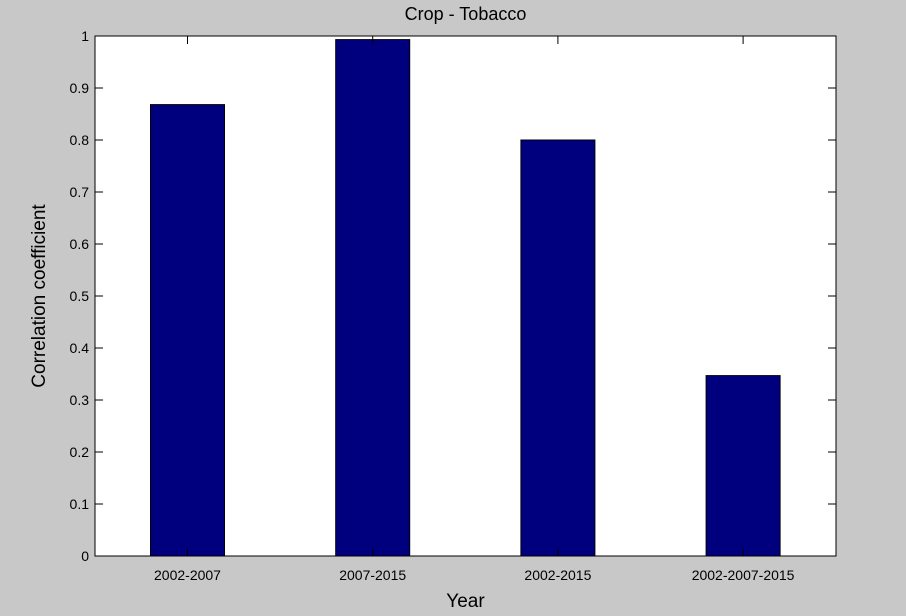  What do you see at coordinates (80, 504) in the screenshot?
I see `y-tick-label: 0.1` at bounding box center [80, 504].